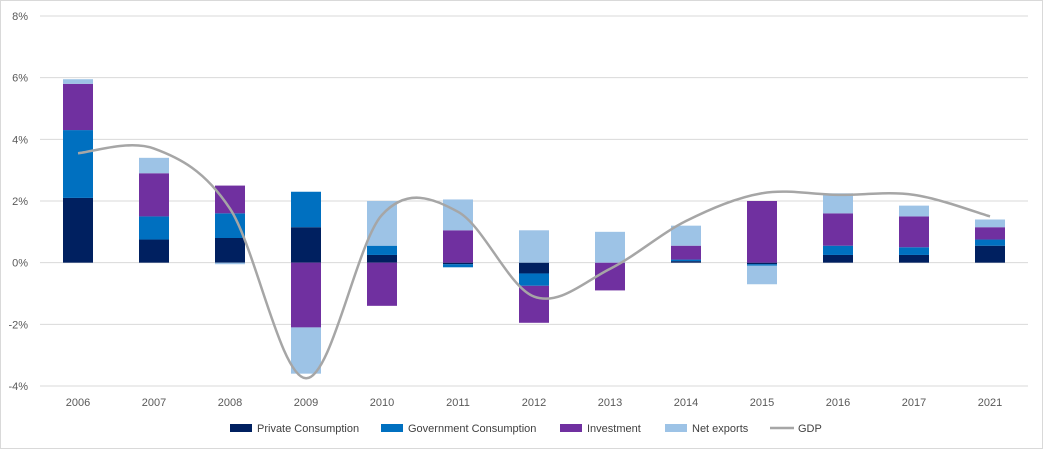  Describe the element at coordinates (154, 228) in the screenshot. I see `bar-government-consumption-2007` at that location.